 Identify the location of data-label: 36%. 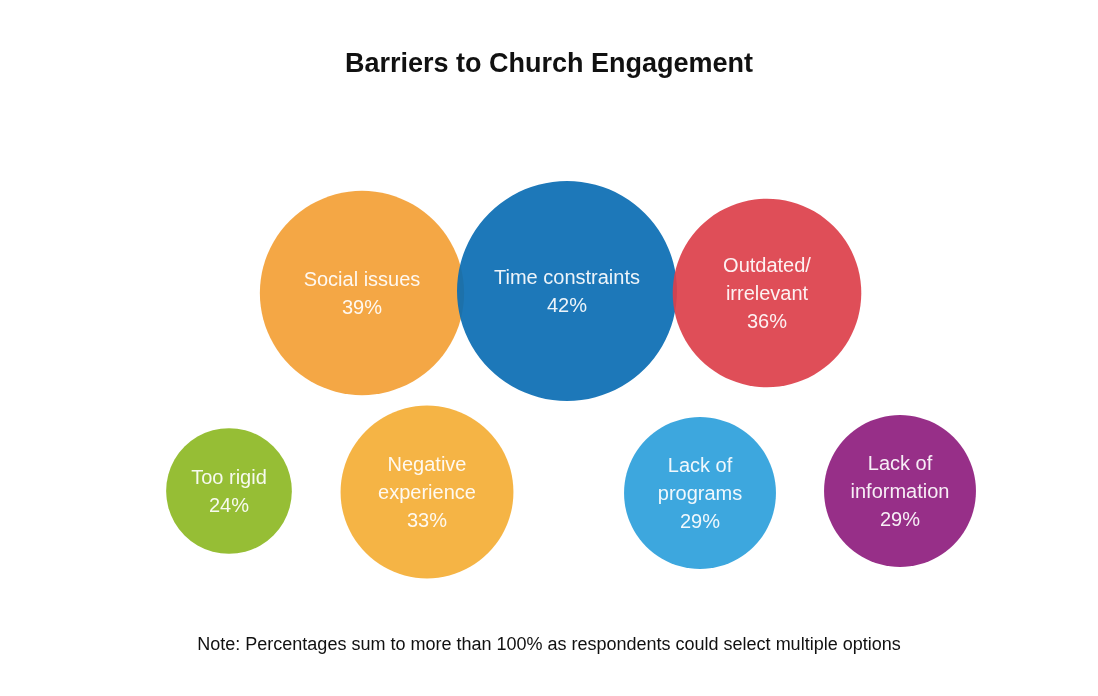
(767, 321).